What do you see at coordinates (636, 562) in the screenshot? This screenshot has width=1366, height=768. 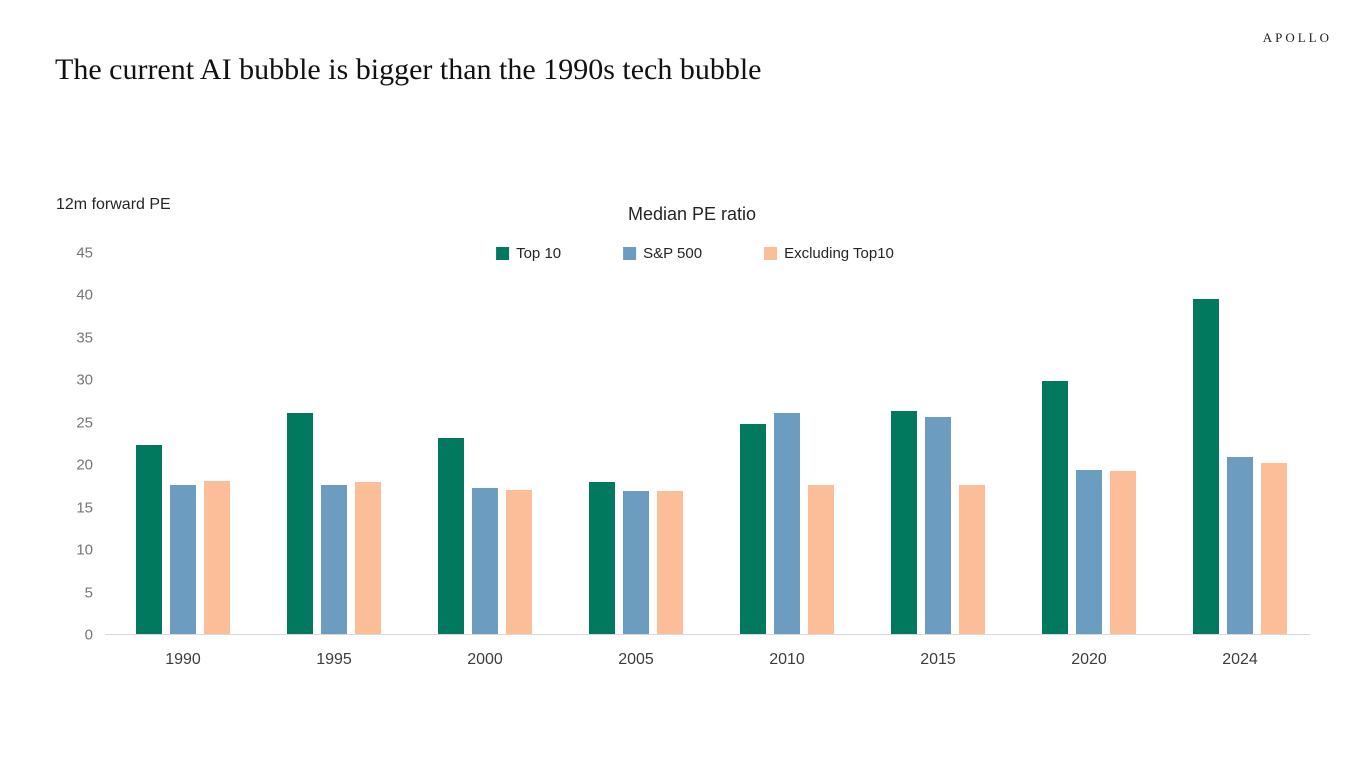 I see `bar-sandp-500-2005` at bounding box center [636, 562].